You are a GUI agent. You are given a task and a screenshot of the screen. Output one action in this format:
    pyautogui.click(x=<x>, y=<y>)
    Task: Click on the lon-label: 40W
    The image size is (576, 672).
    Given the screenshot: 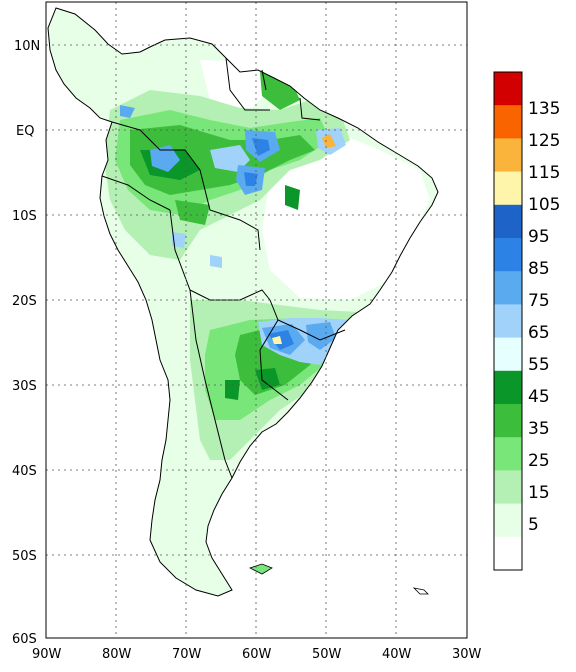 What is the action you would take?
    pyautogui.click(x=397, y=654)
    